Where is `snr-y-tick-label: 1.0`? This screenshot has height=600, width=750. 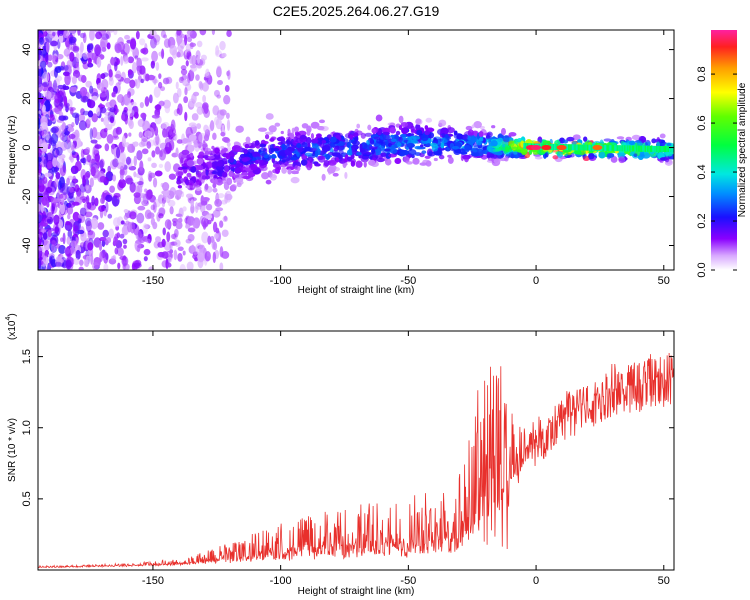
snr-y-tick-label: 1.0 is located at coordinates (27, 427).